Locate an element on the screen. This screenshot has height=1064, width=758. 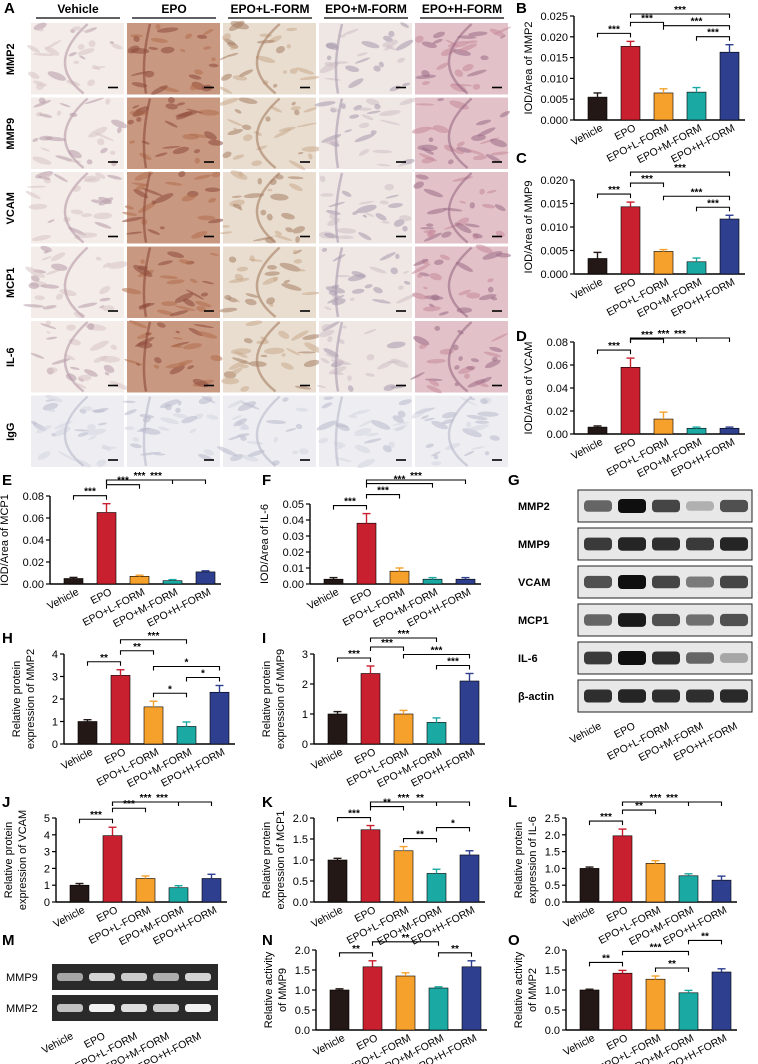
panel-letter-d: D is located at coordinates (521, 336).